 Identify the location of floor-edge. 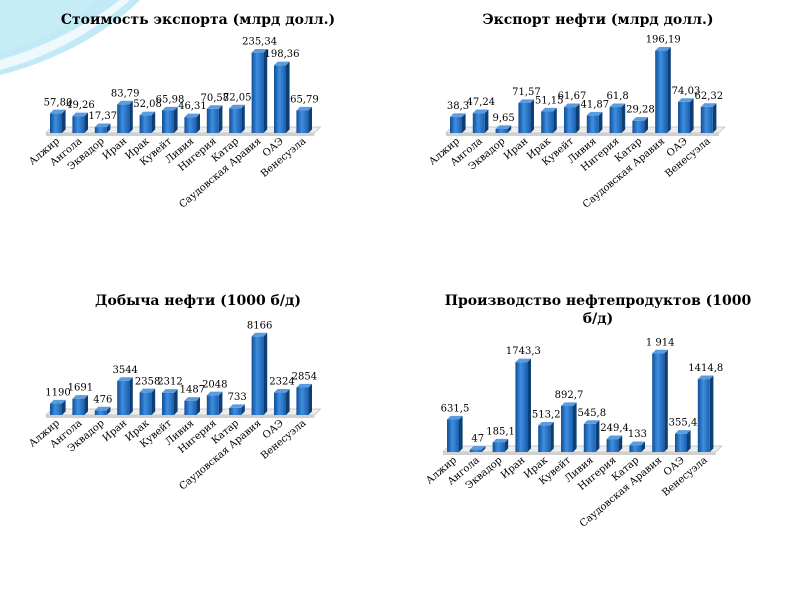
(180, 134).